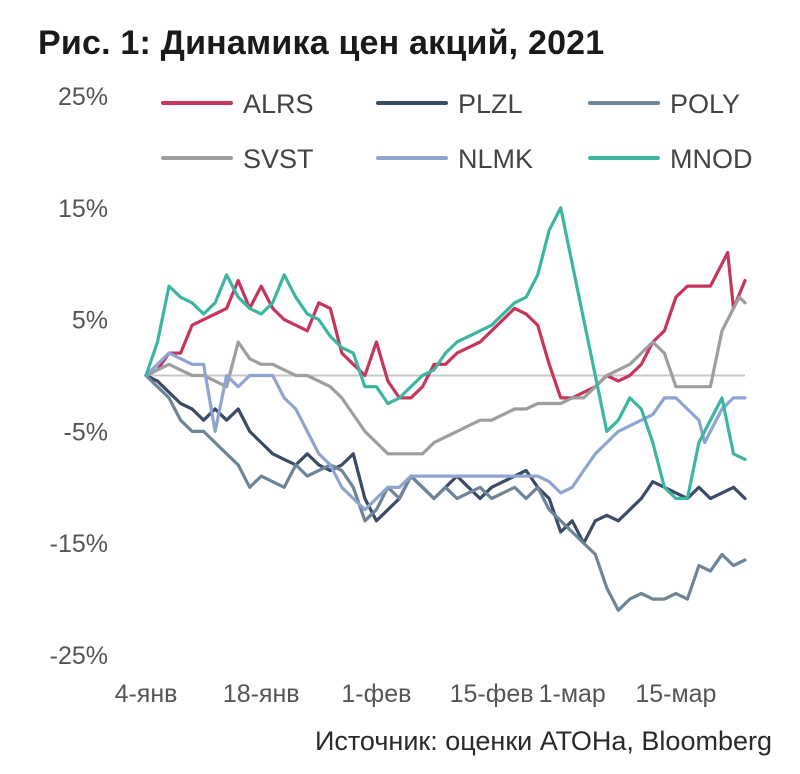 The image size is (800, 774). What do you see at coordinates (261, 694) in the screenshot?
I see `x-tick-label: 18-янв` at bounding box center [261, 694].